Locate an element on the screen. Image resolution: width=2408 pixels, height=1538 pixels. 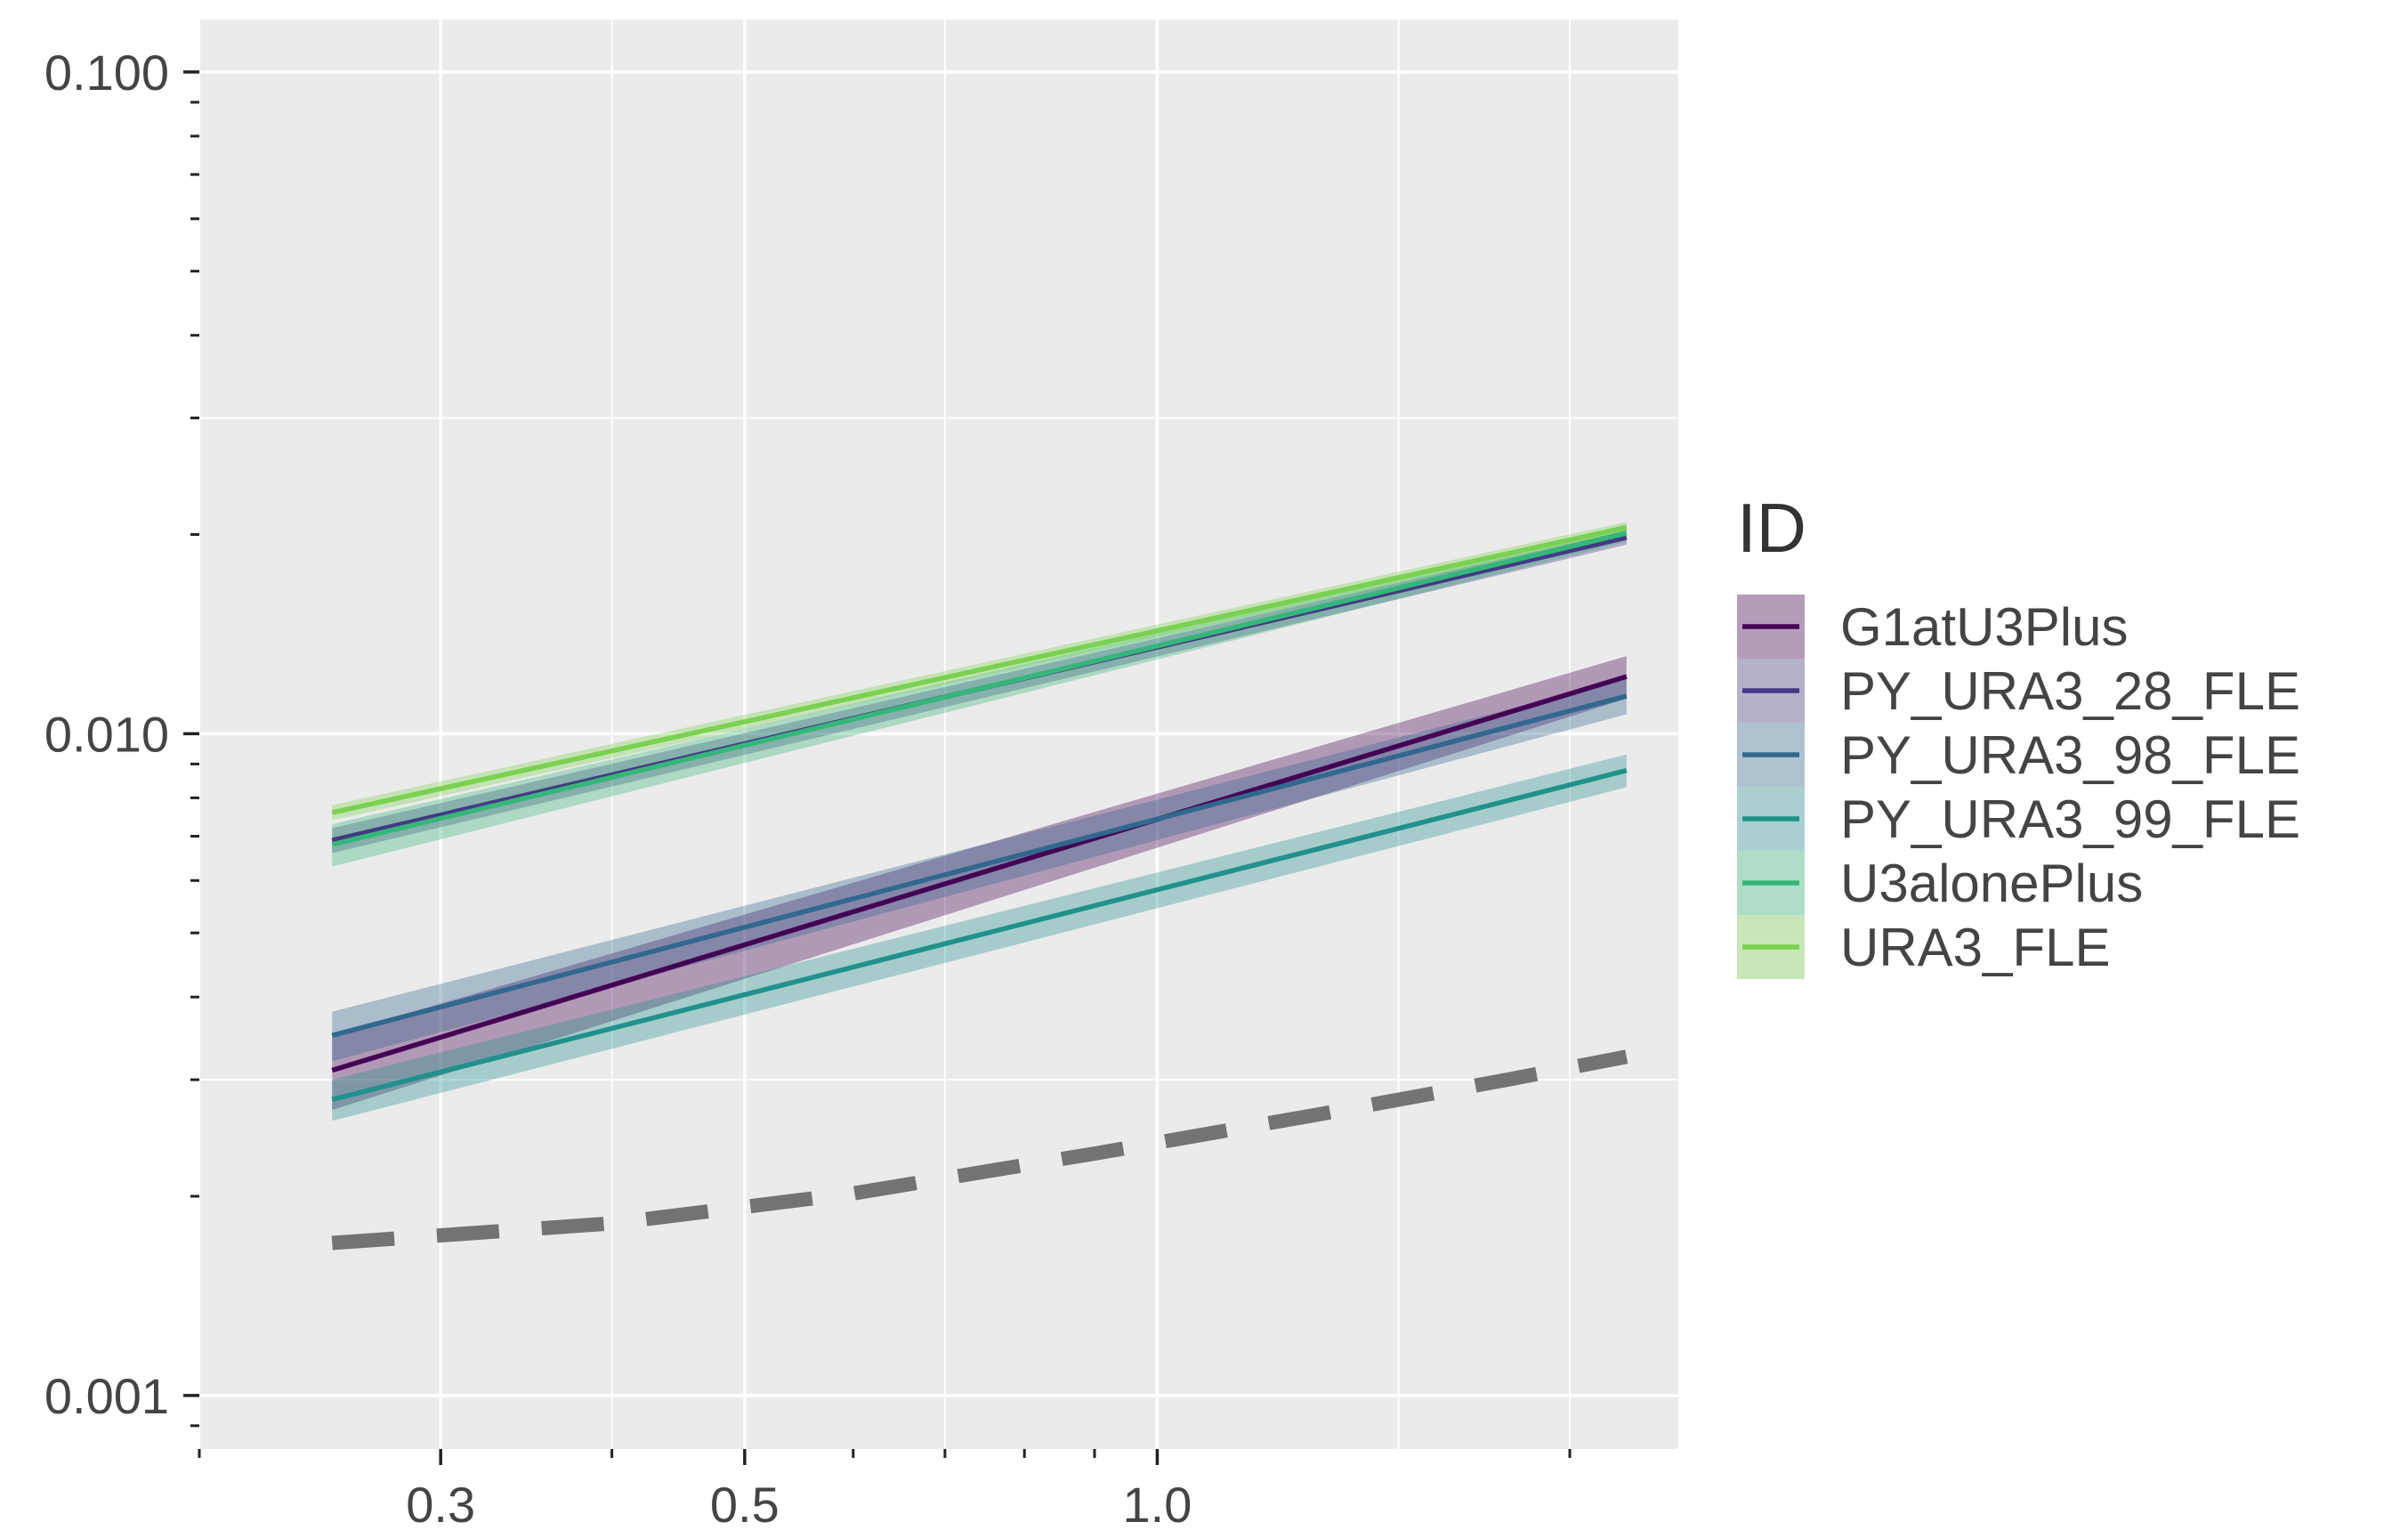
line-g1atu3plus is located at coordinates (980, 873).